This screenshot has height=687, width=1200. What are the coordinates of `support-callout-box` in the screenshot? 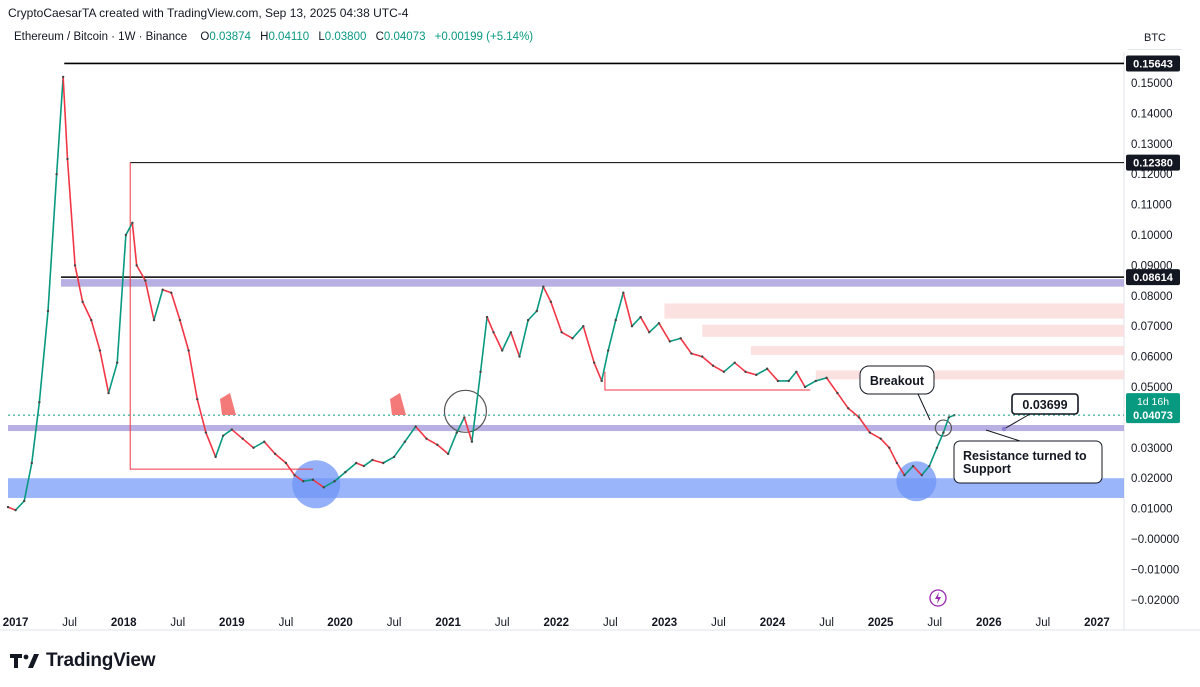 It's located at (1028, 462).